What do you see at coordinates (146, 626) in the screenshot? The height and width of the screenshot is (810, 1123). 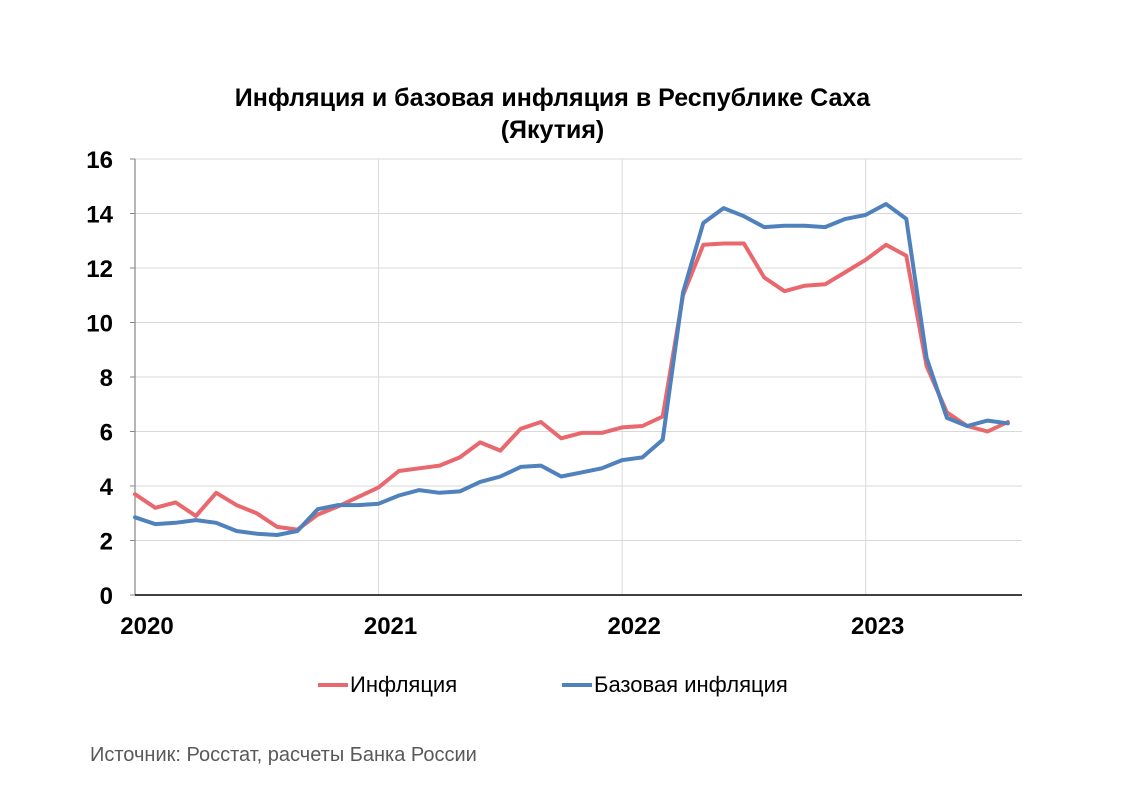 I see `x-tick-label: 2020` at bounding box center [146, 626].